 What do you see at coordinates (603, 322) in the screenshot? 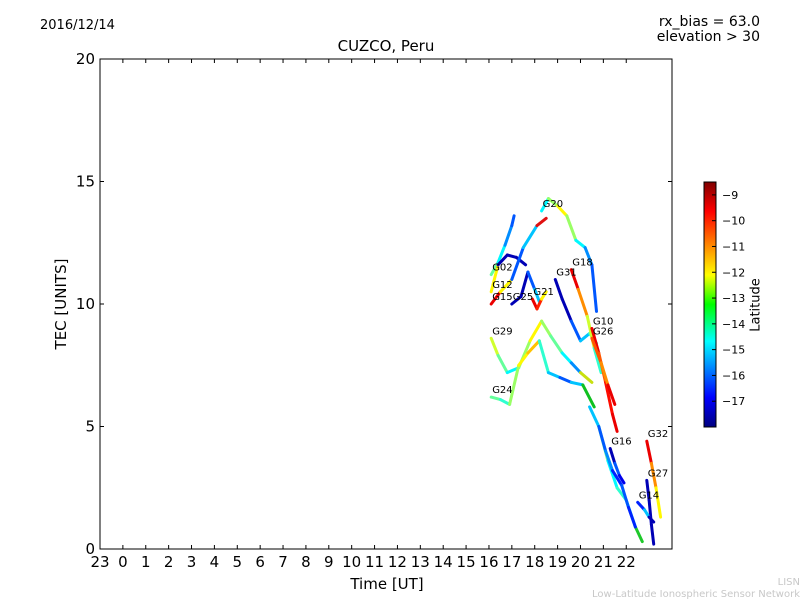
I see `series-label-g10: G10` at bounding box center [603, 322].